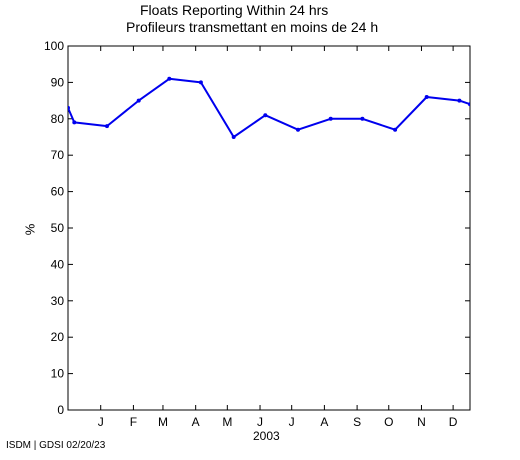  I want to click on x-tick-label: N, so click(421, 422).